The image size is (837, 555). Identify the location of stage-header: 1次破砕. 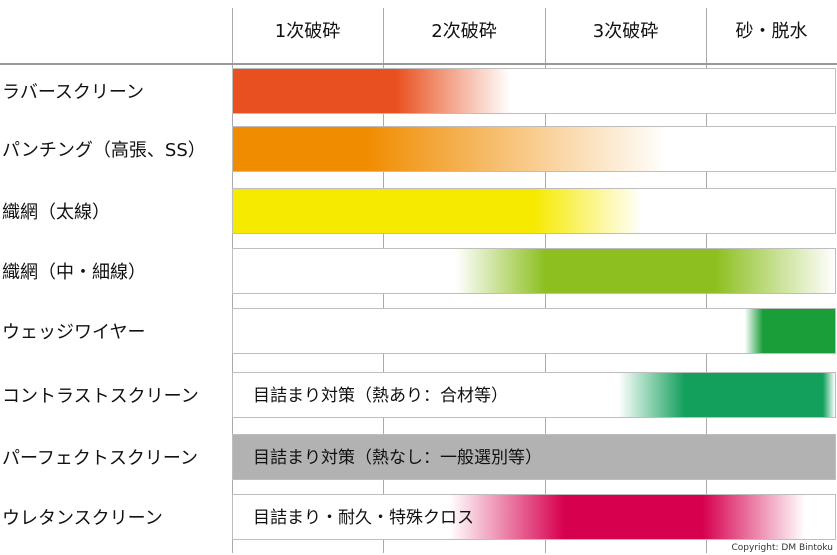
(307, 31).